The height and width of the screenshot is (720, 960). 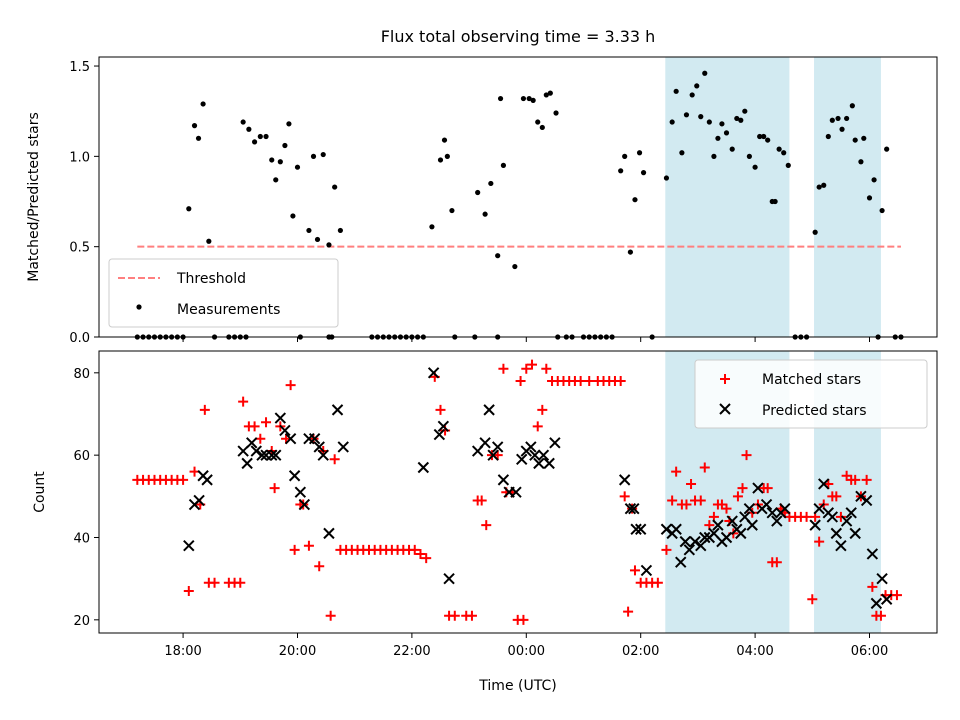 What do you see at coordinates (79, 248) in the screenshot?
I see `y-tick-label: 0.5` at bounding box center [79, 248].